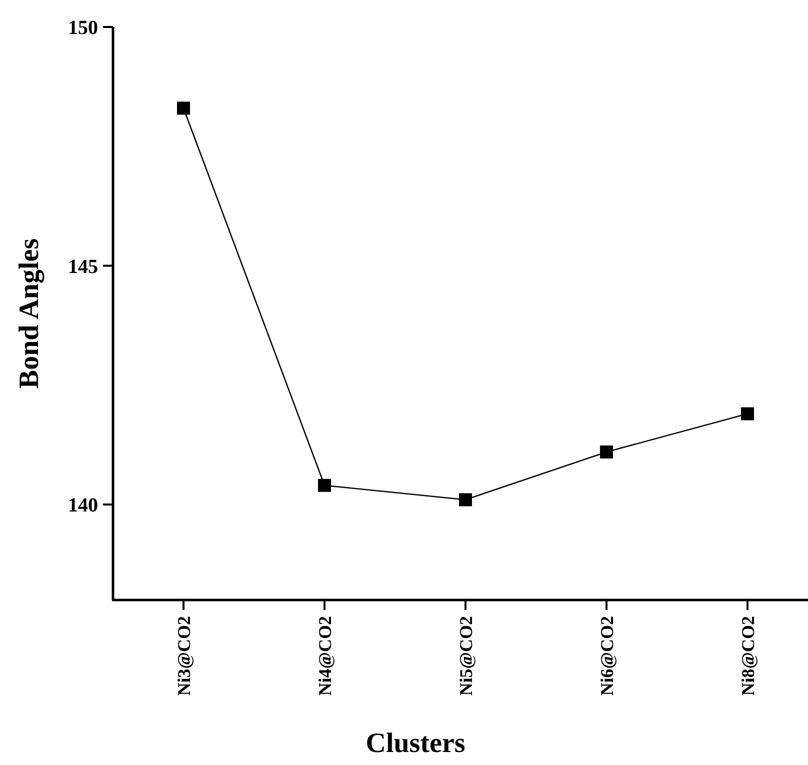  What do you see at coordinates (83, 28) in the screenshot?
I see `y-tick-label: 150` at bounding box center [83, 28].